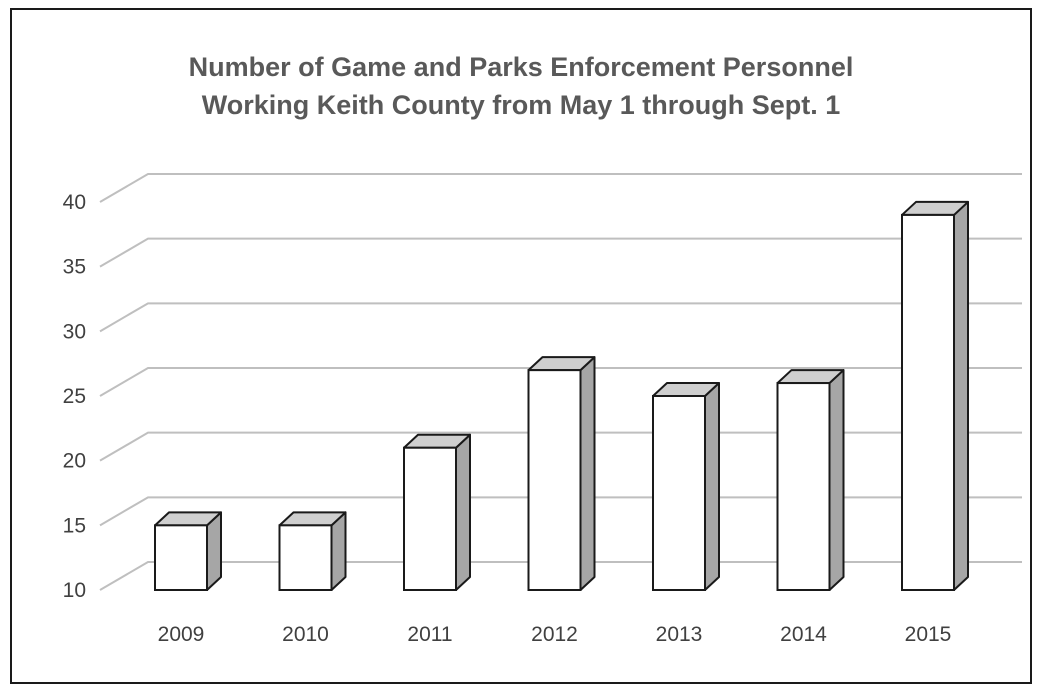  I want to click on y-tick-label: 20, so click(74, 461).